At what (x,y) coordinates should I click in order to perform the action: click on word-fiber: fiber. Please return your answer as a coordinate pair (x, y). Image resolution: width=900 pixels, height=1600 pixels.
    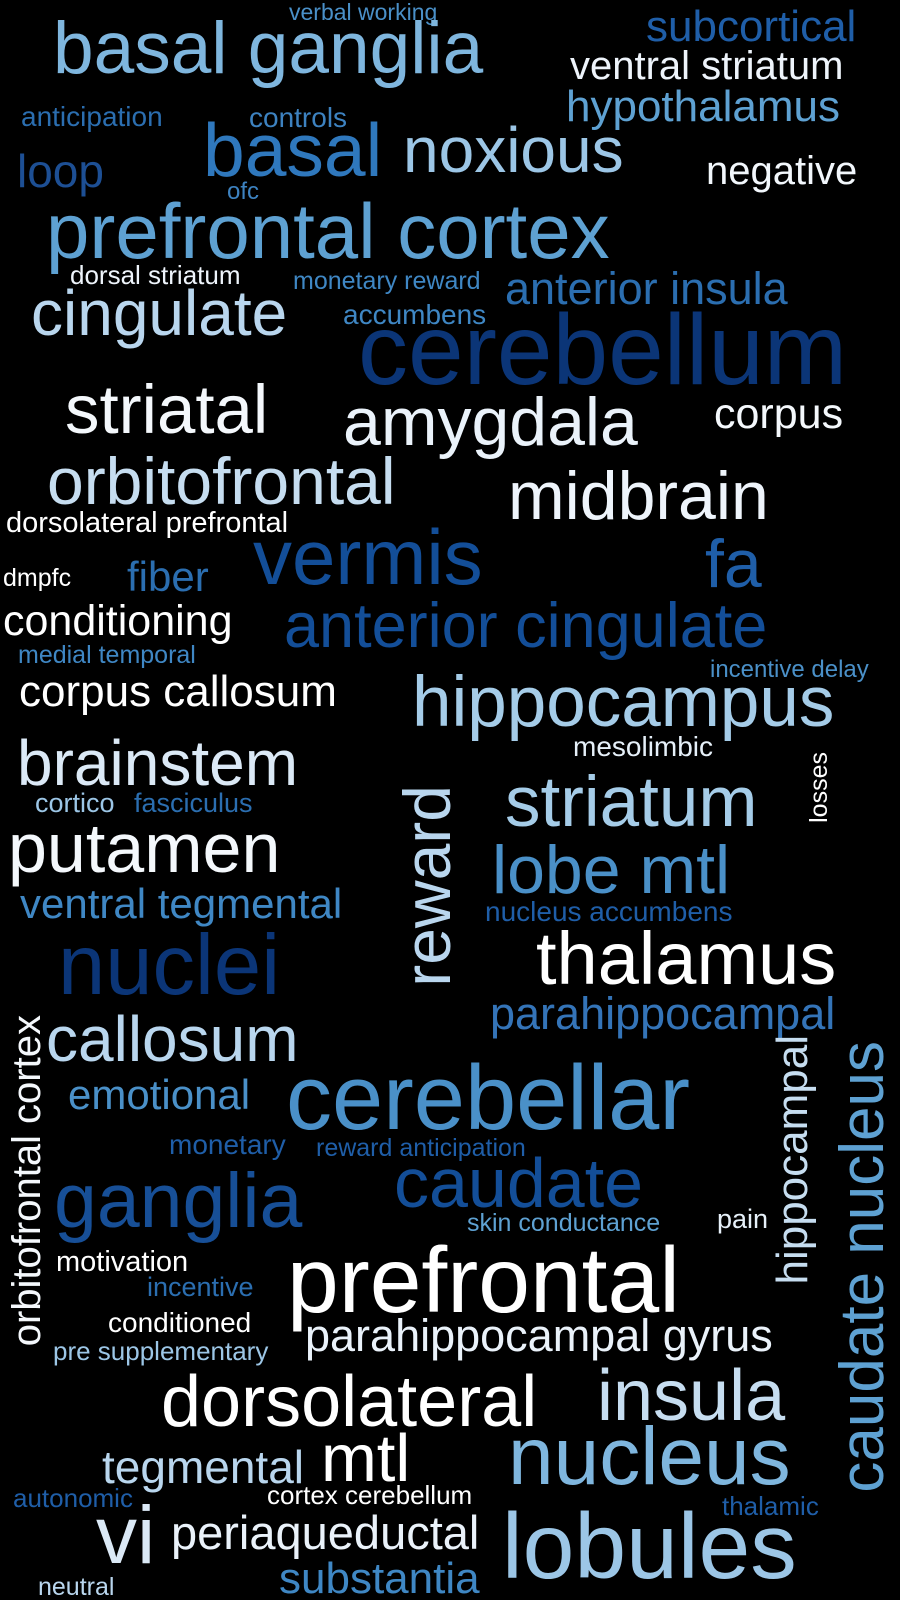
    Looking at the image, I should click on (168, 576).